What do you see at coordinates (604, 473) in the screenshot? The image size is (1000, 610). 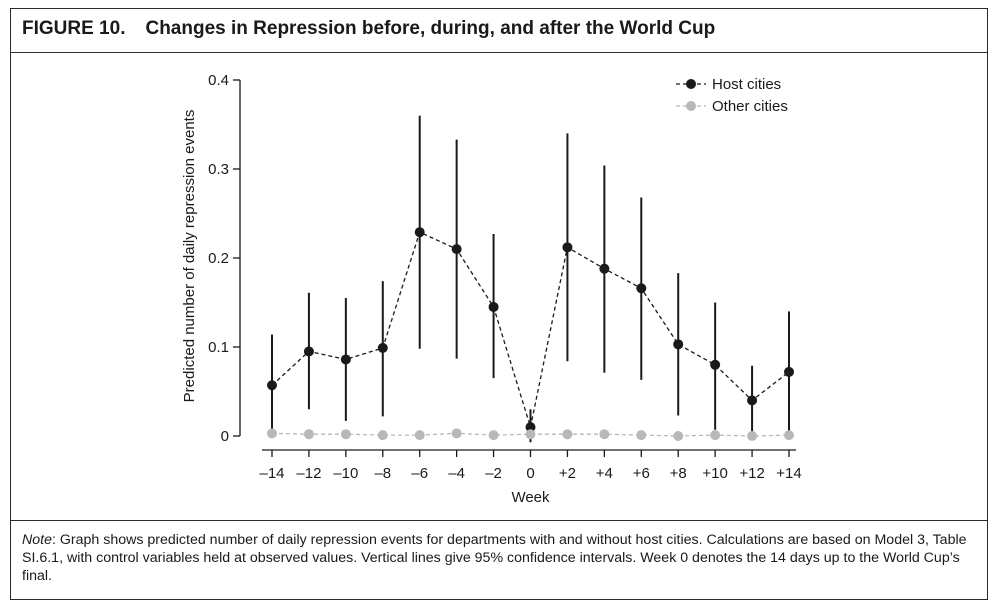 I see `x-tick-label: +4` at bounding box center [604, 473].